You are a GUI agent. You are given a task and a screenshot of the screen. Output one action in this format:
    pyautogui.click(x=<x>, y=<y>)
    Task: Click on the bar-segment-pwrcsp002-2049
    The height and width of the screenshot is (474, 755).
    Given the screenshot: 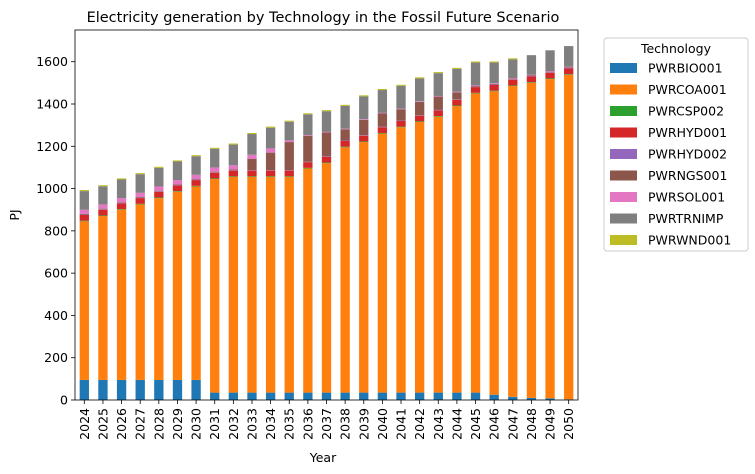 What is the action you would take?
    pyautogui.click(x=550, y=79)
    